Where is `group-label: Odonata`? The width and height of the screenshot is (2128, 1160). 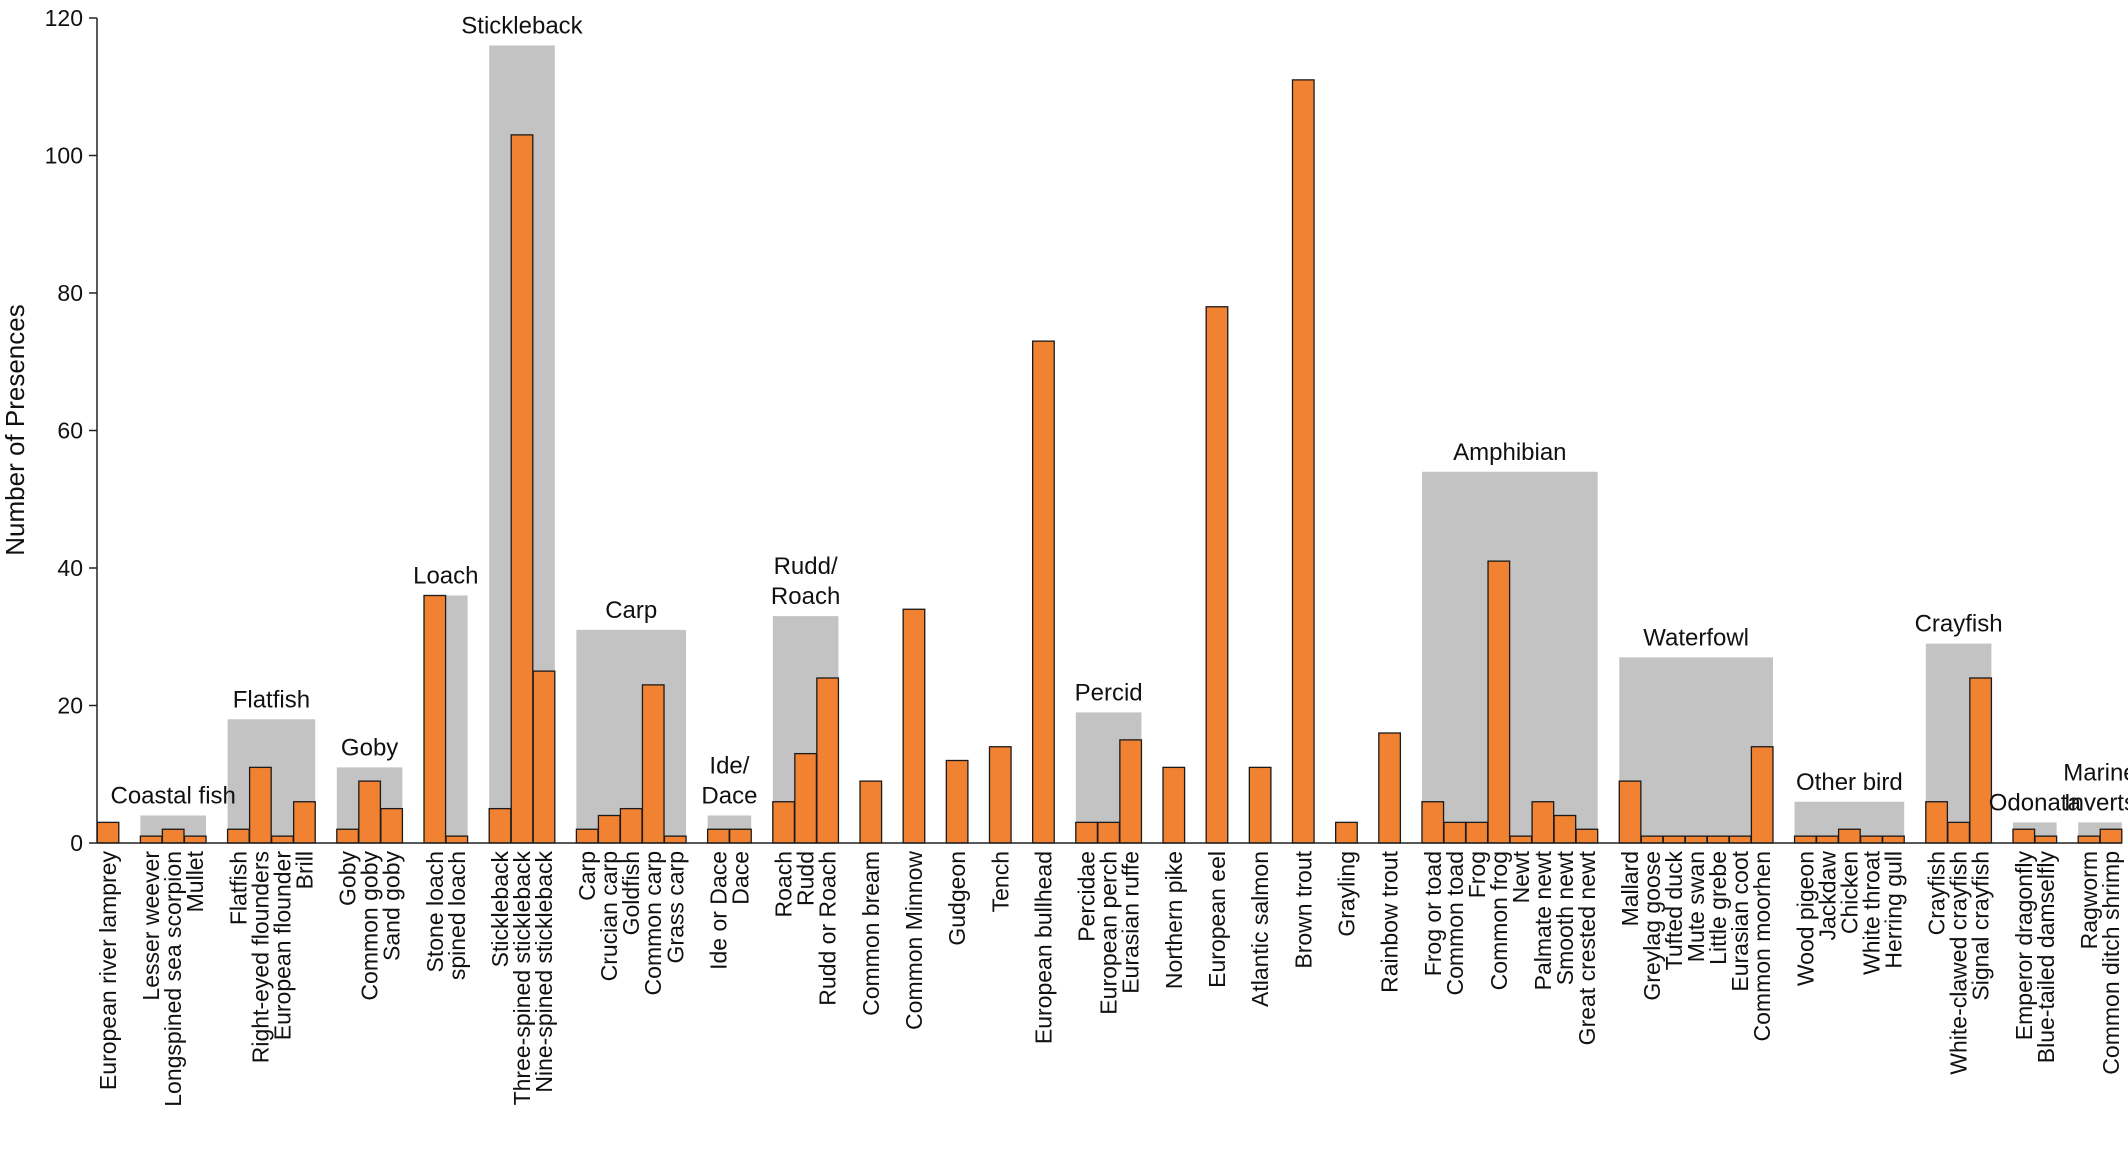
group-label: Odonata is located at coordinates (2035, 802).